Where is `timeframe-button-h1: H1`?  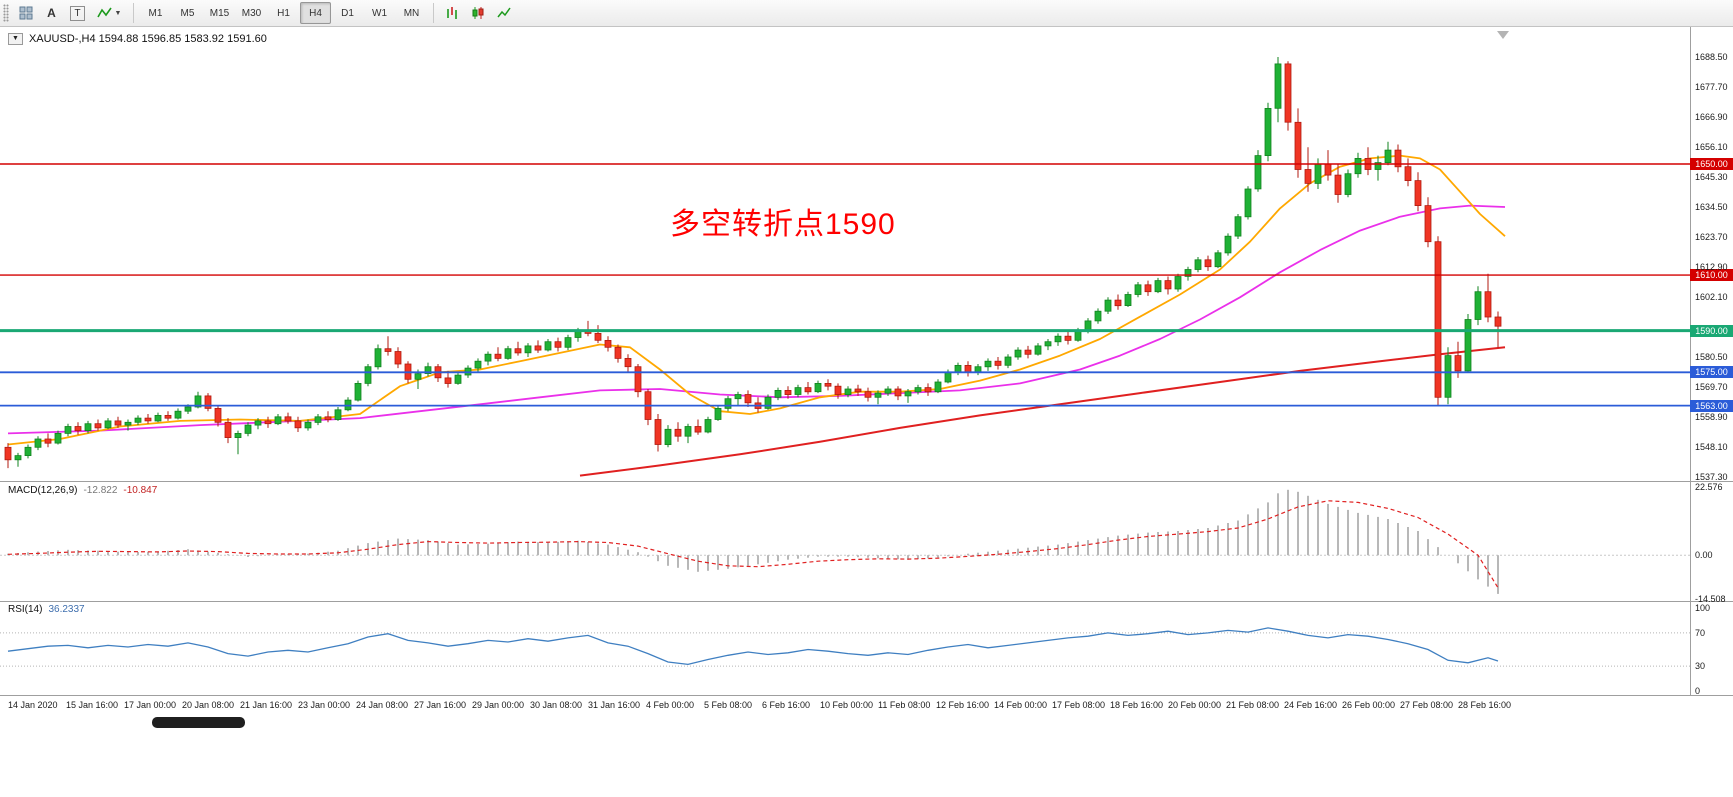
timeframe-button-h1: H1 is located at coordinates (283, 13).